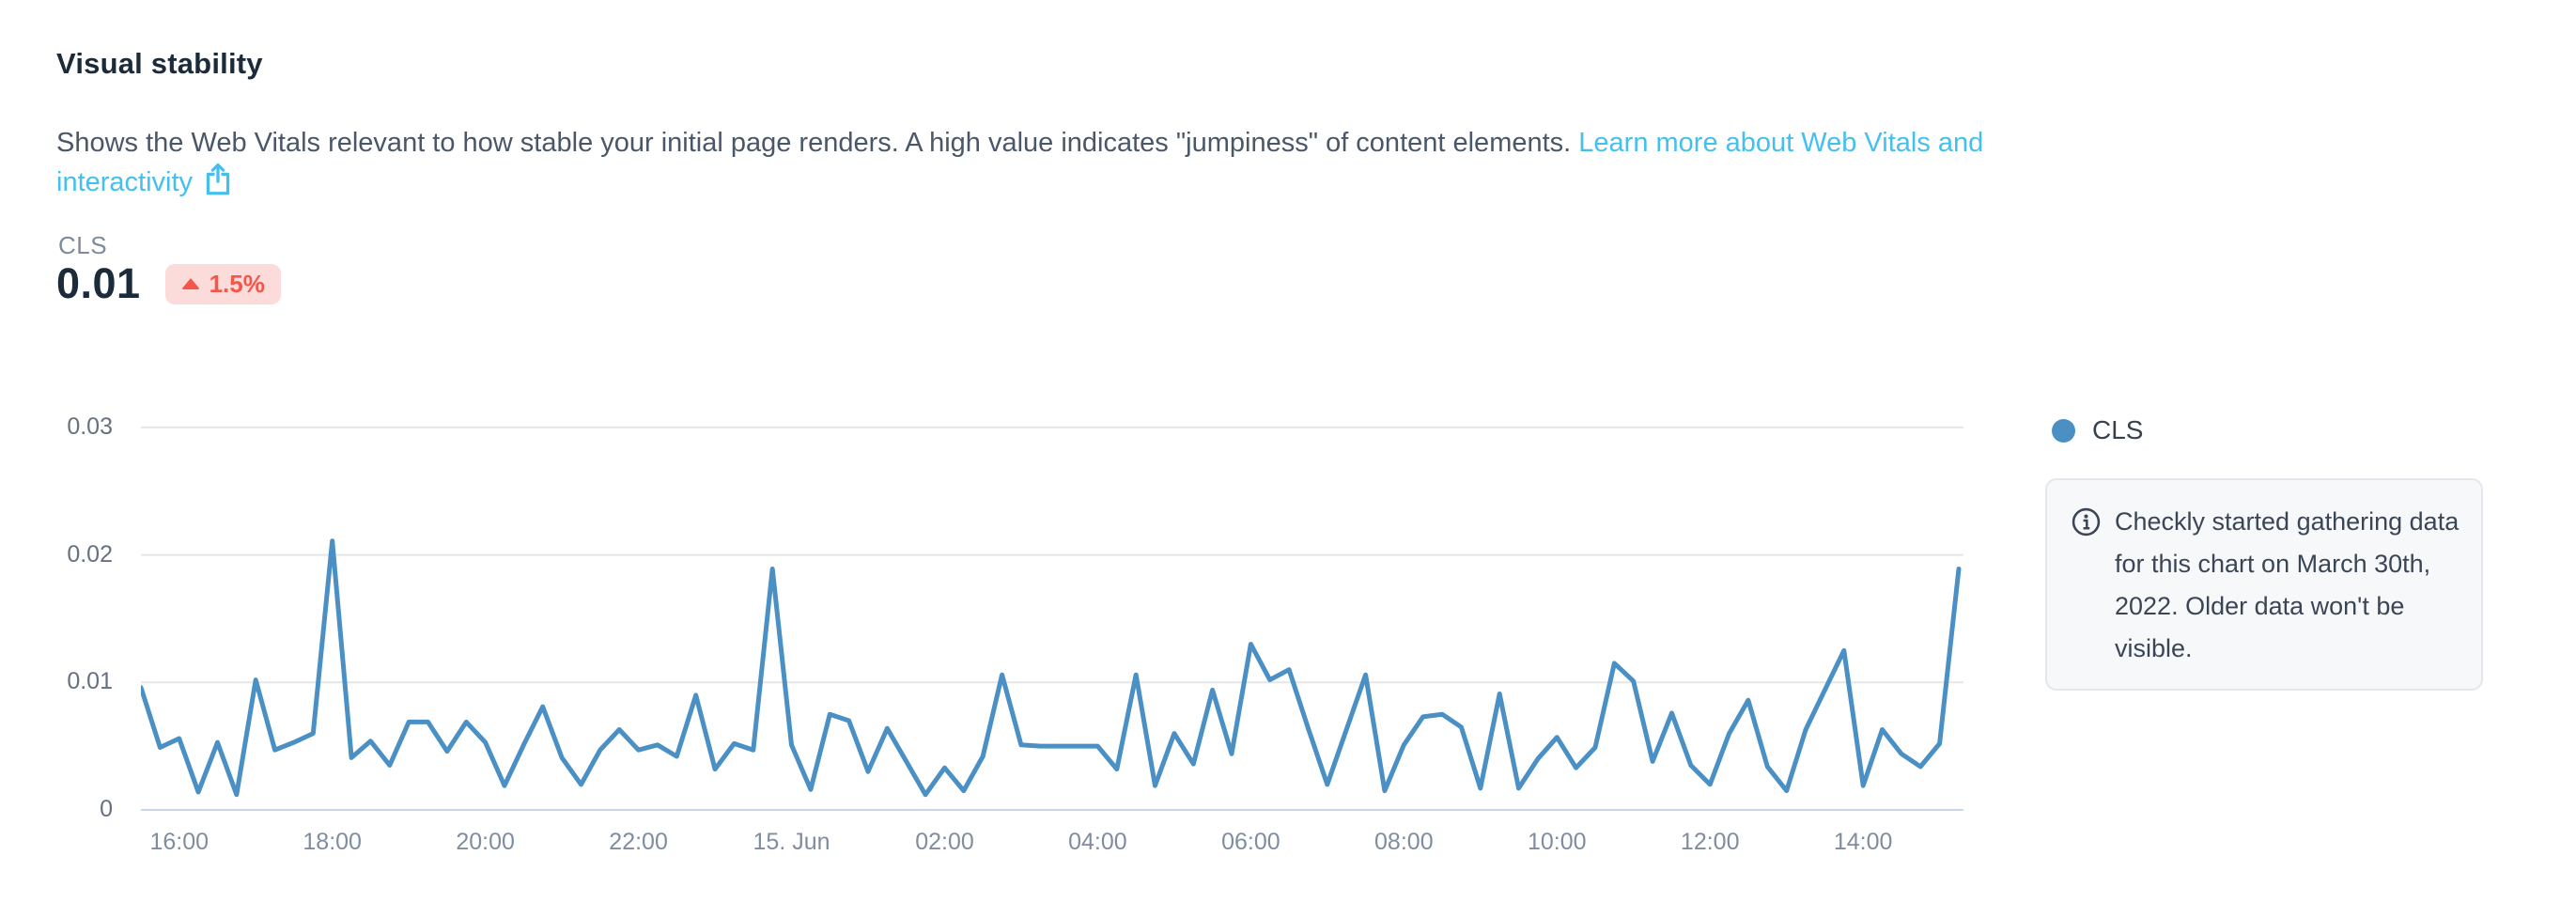 The width and height of the screenshot is (2576, 902). Describe the element at coordinates (1404, 842) in the screenshot. I see `x-axis-label-08:00: 08:00` at that location.